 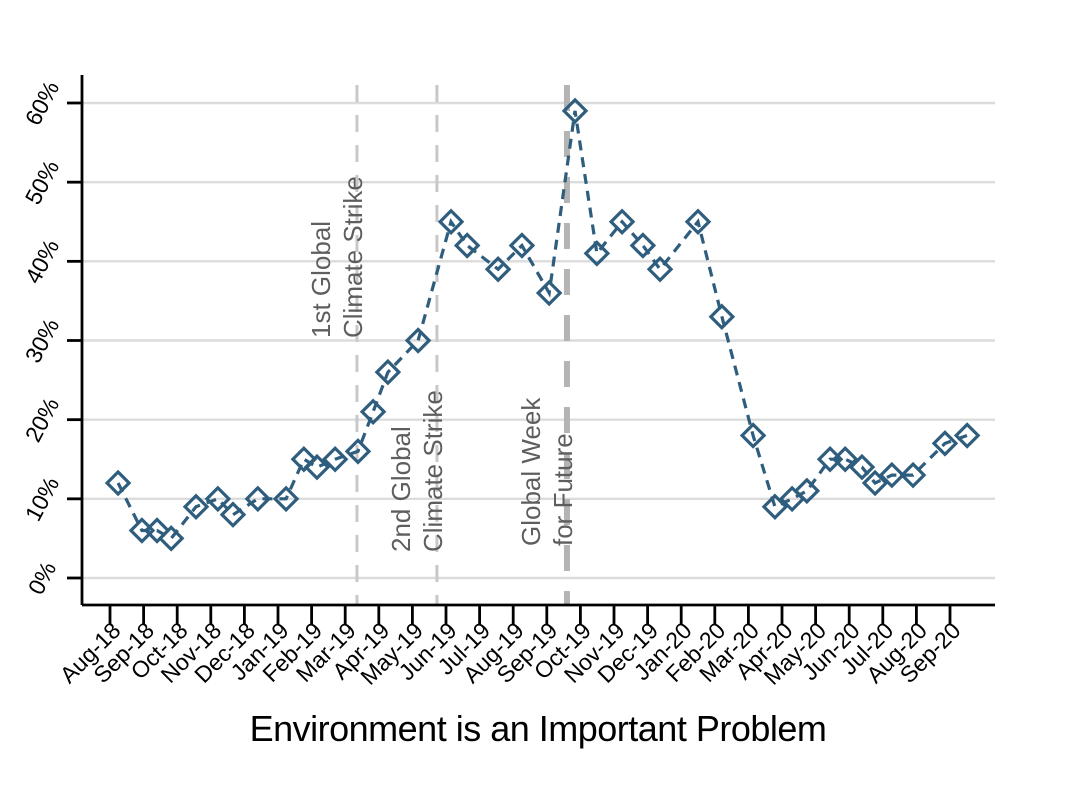 What do you see at coordinates (42, 578) in the screenshot?
I see `y-tick-label: 0%` at bounding box center [42, 578].